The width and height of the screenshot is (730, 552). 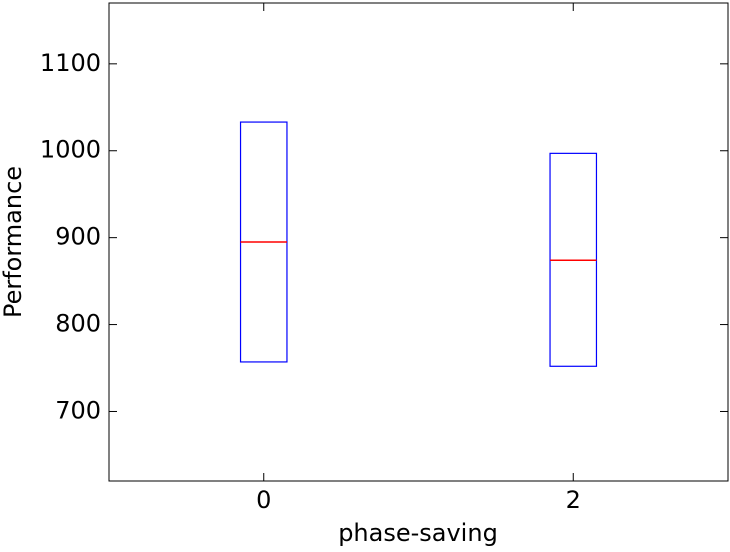 I want to click on y-tick-label: 800, so click(x=78, y=324).